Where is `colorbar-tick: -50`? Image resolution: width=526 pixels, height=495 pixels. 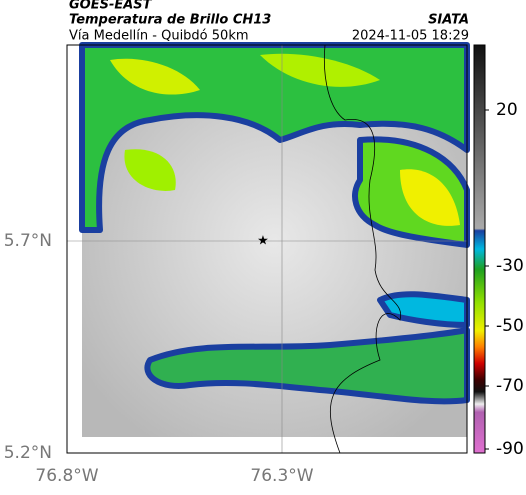 colorbar-tick: -50 is located at coordinates (510, 326).